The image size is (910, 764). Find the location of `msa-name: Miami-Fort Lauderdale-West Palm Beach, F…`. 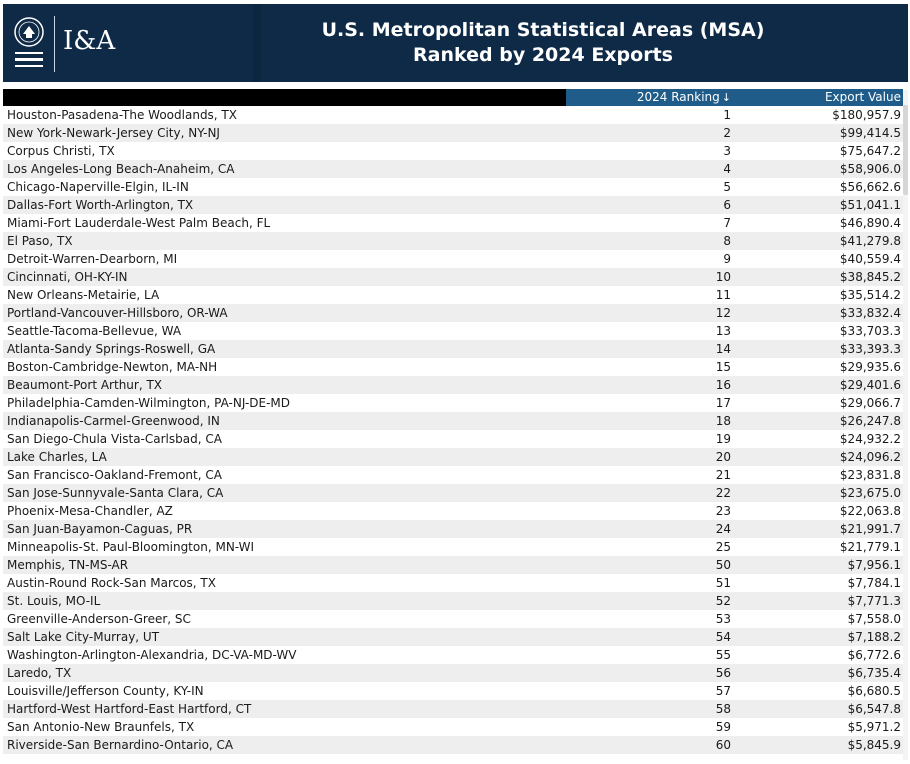

msa-name: Miami-Fort Lauderdale-West Palm Beach, F… is located at coordinates (139, 223).